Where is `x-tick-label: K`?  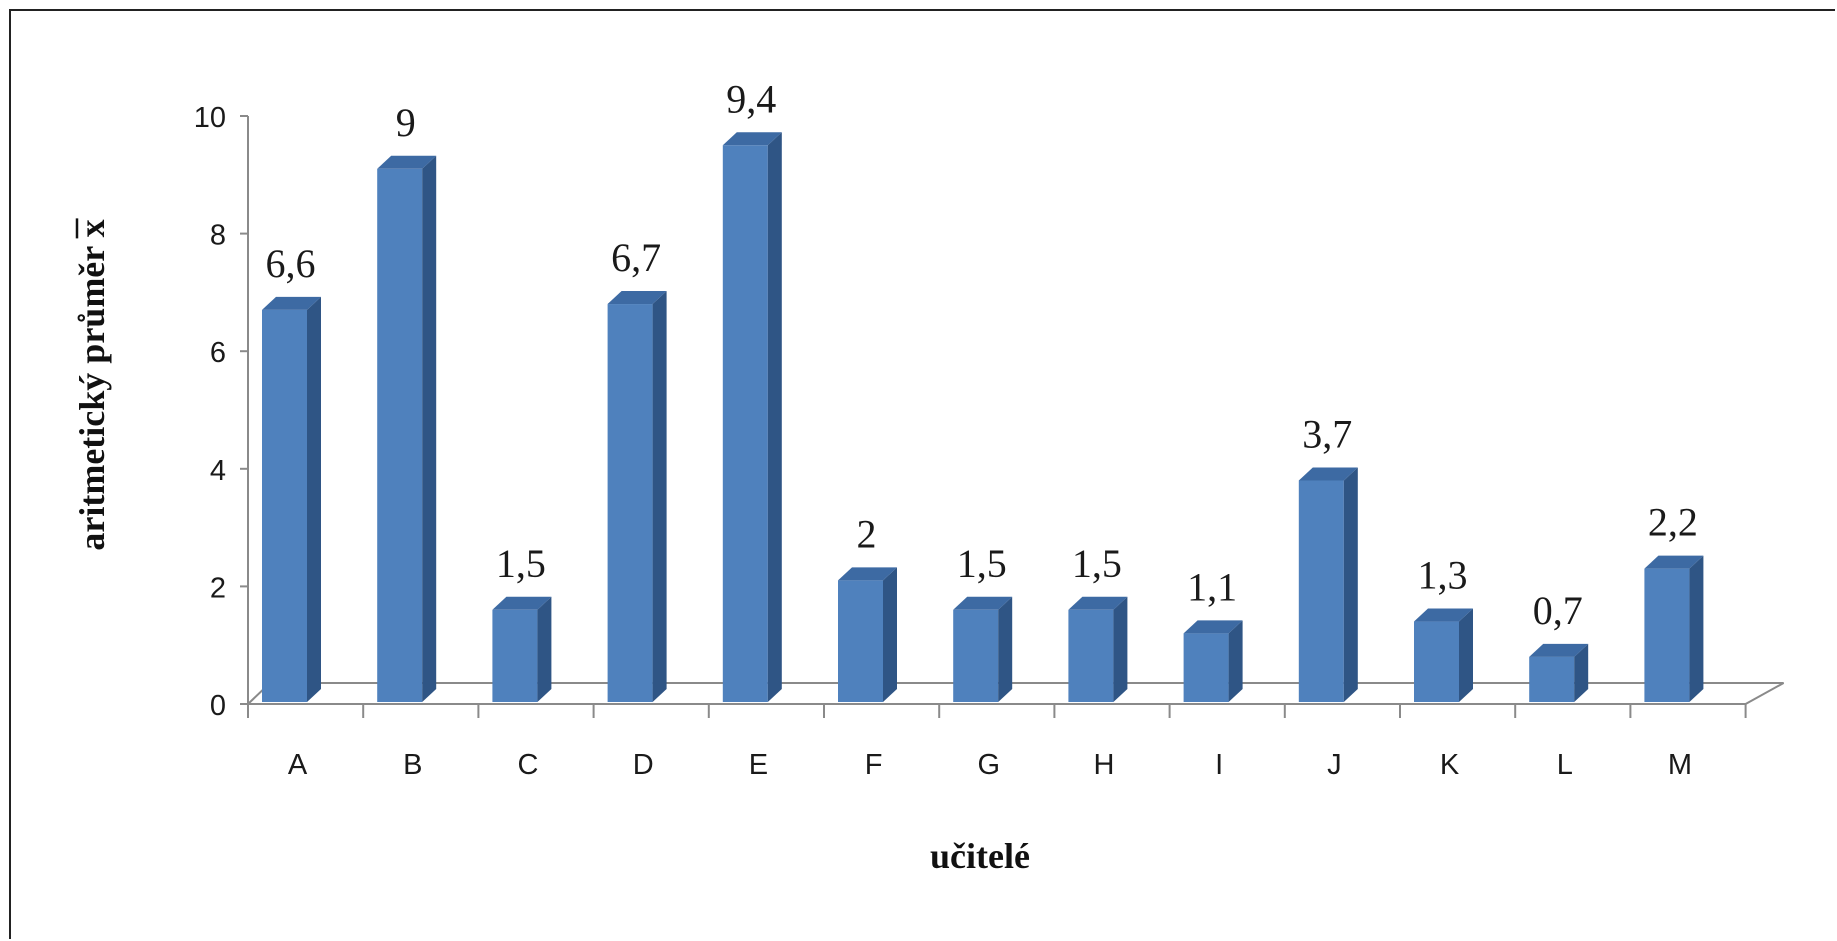 x-tick-label: K is located at coordinates (1450, 765).